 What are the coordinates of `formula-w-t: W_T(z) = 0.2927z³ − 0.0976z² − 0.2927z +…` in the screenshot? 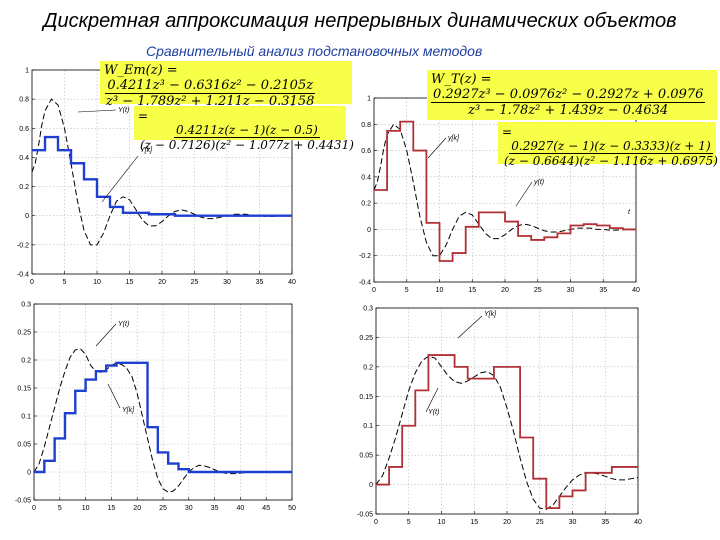 It's located at (572, 95).